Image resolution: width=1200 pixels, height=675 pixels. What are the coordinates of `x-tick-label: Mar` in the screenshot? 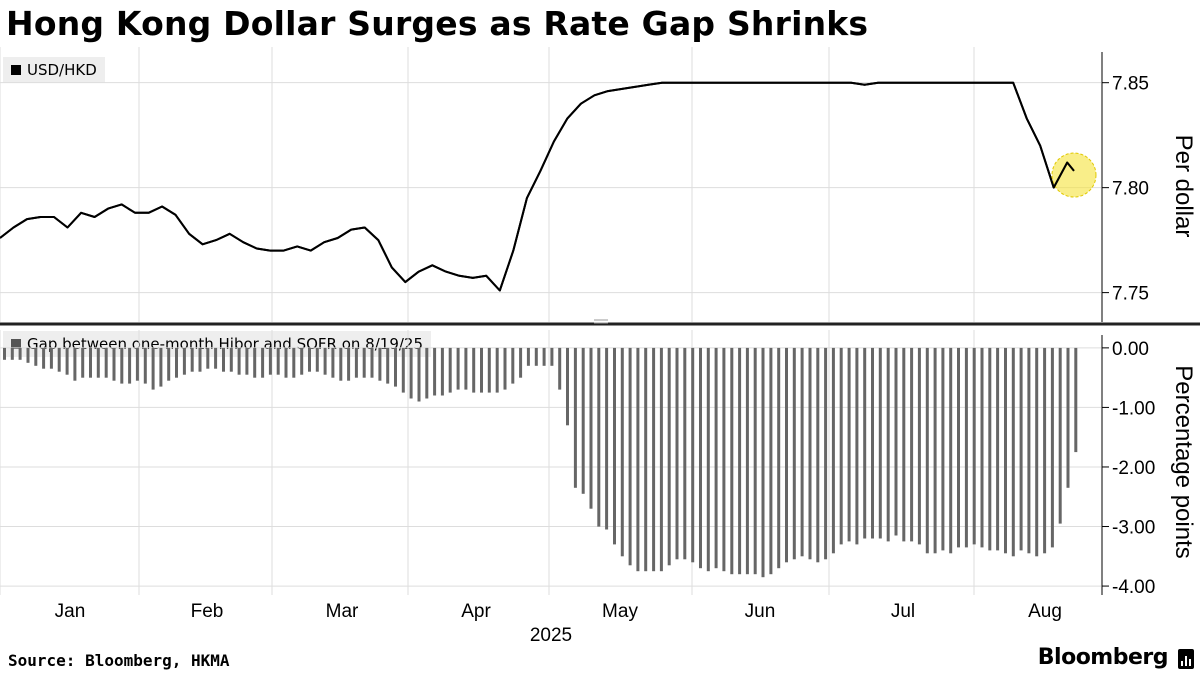 It's located at (342, 611).